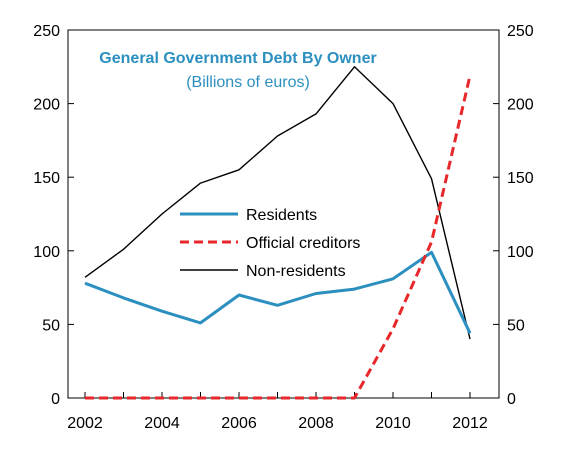  I want to click on chart-subtitle: (Billions of euros), so click(248, 82).